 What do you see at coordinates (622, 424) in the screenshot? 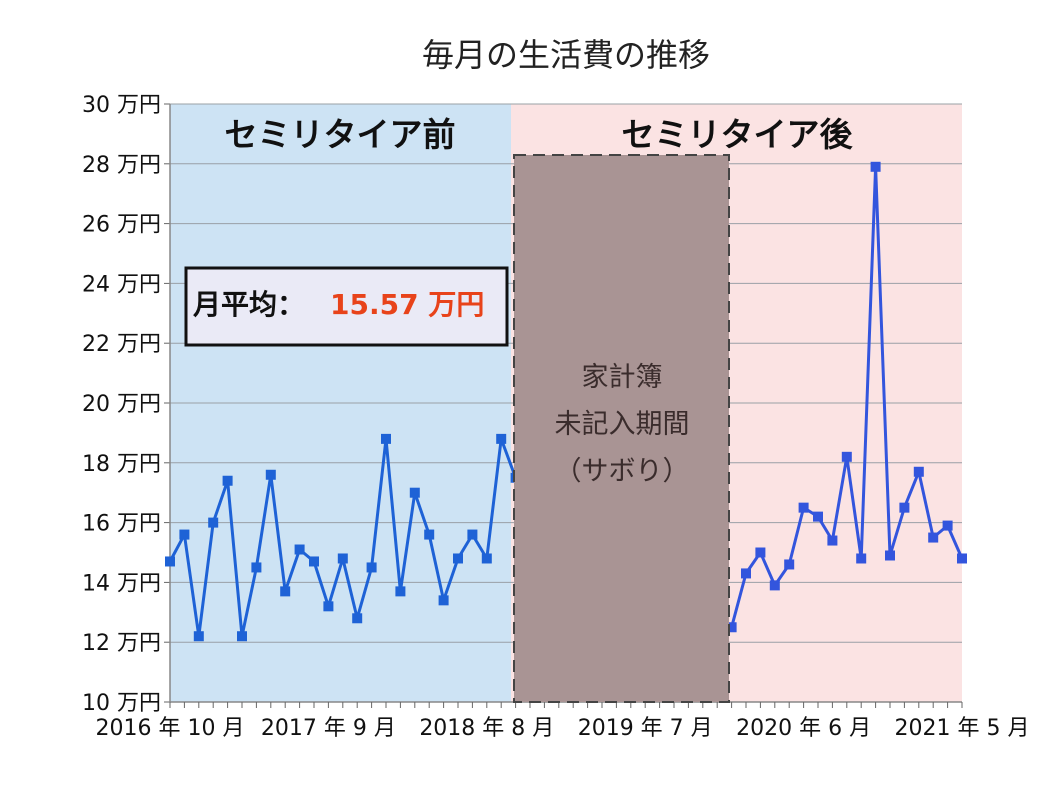
I see `gap-line-2: 未記入期間` at bounding box center [622, 424].